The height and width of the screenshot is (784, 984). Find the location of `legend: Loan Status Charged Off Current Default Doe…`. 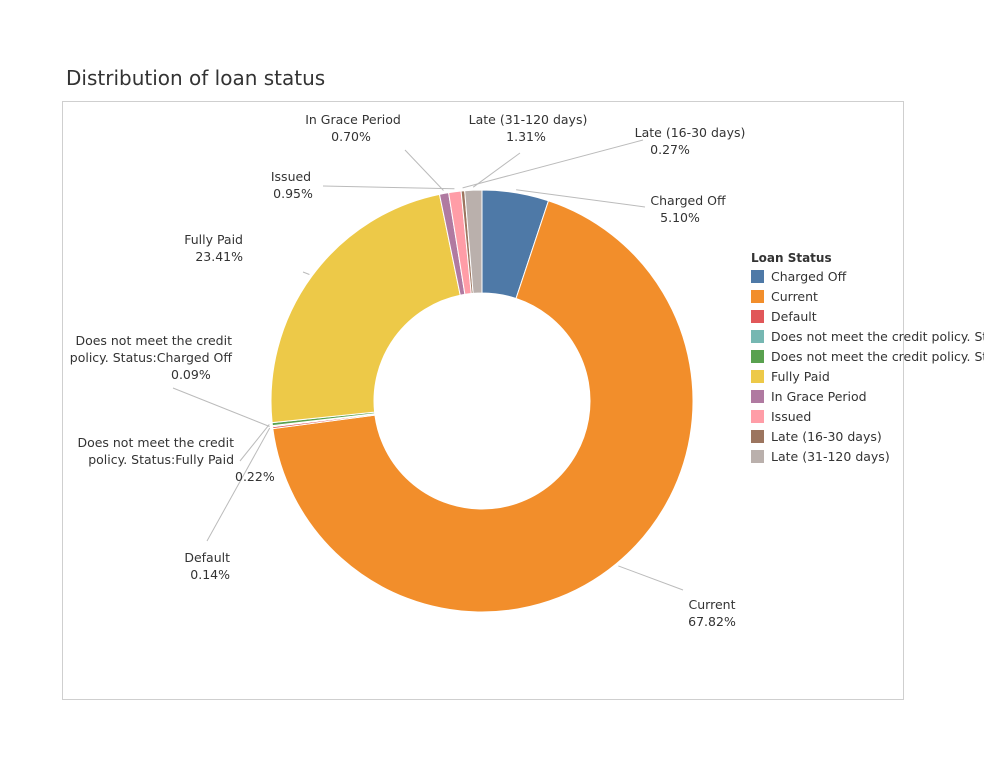

legend: Loan Status Charged Off Current Default Doe… is located at coordinates (867, 358).